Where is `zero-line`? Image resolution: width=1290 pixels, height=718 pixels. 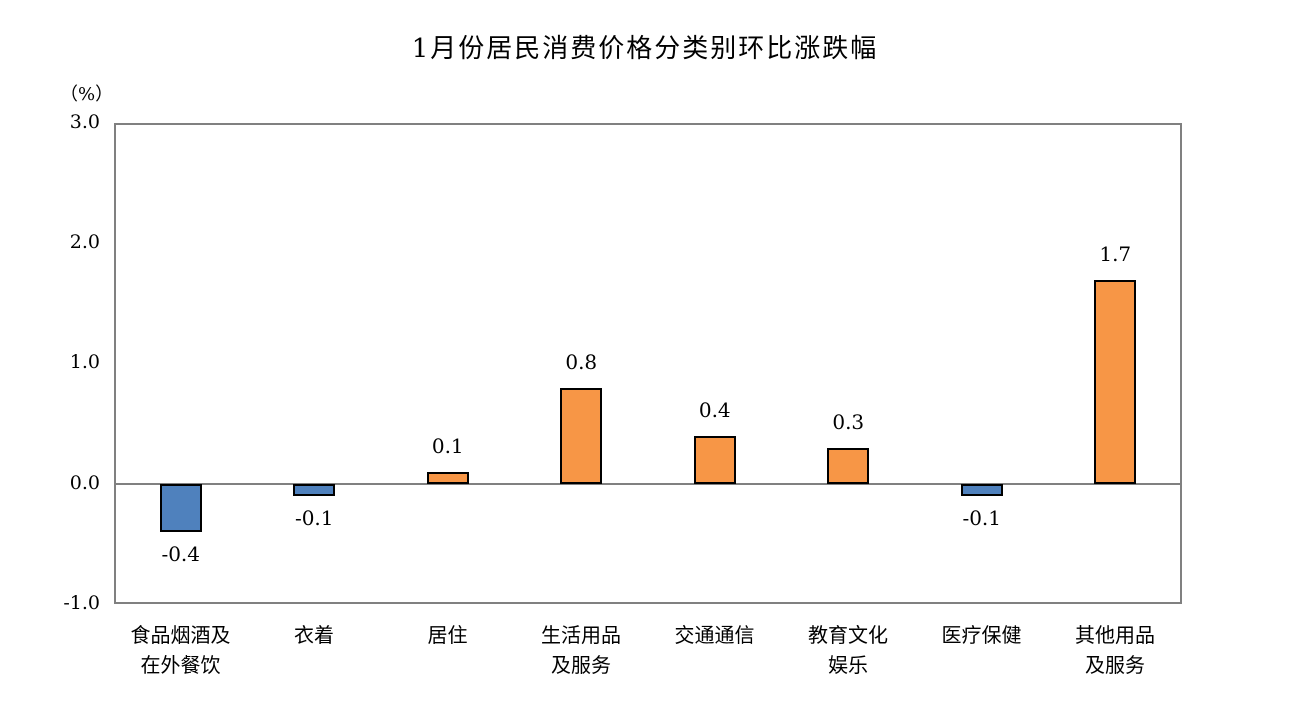
zero-line is located at coordinates (648, 484).